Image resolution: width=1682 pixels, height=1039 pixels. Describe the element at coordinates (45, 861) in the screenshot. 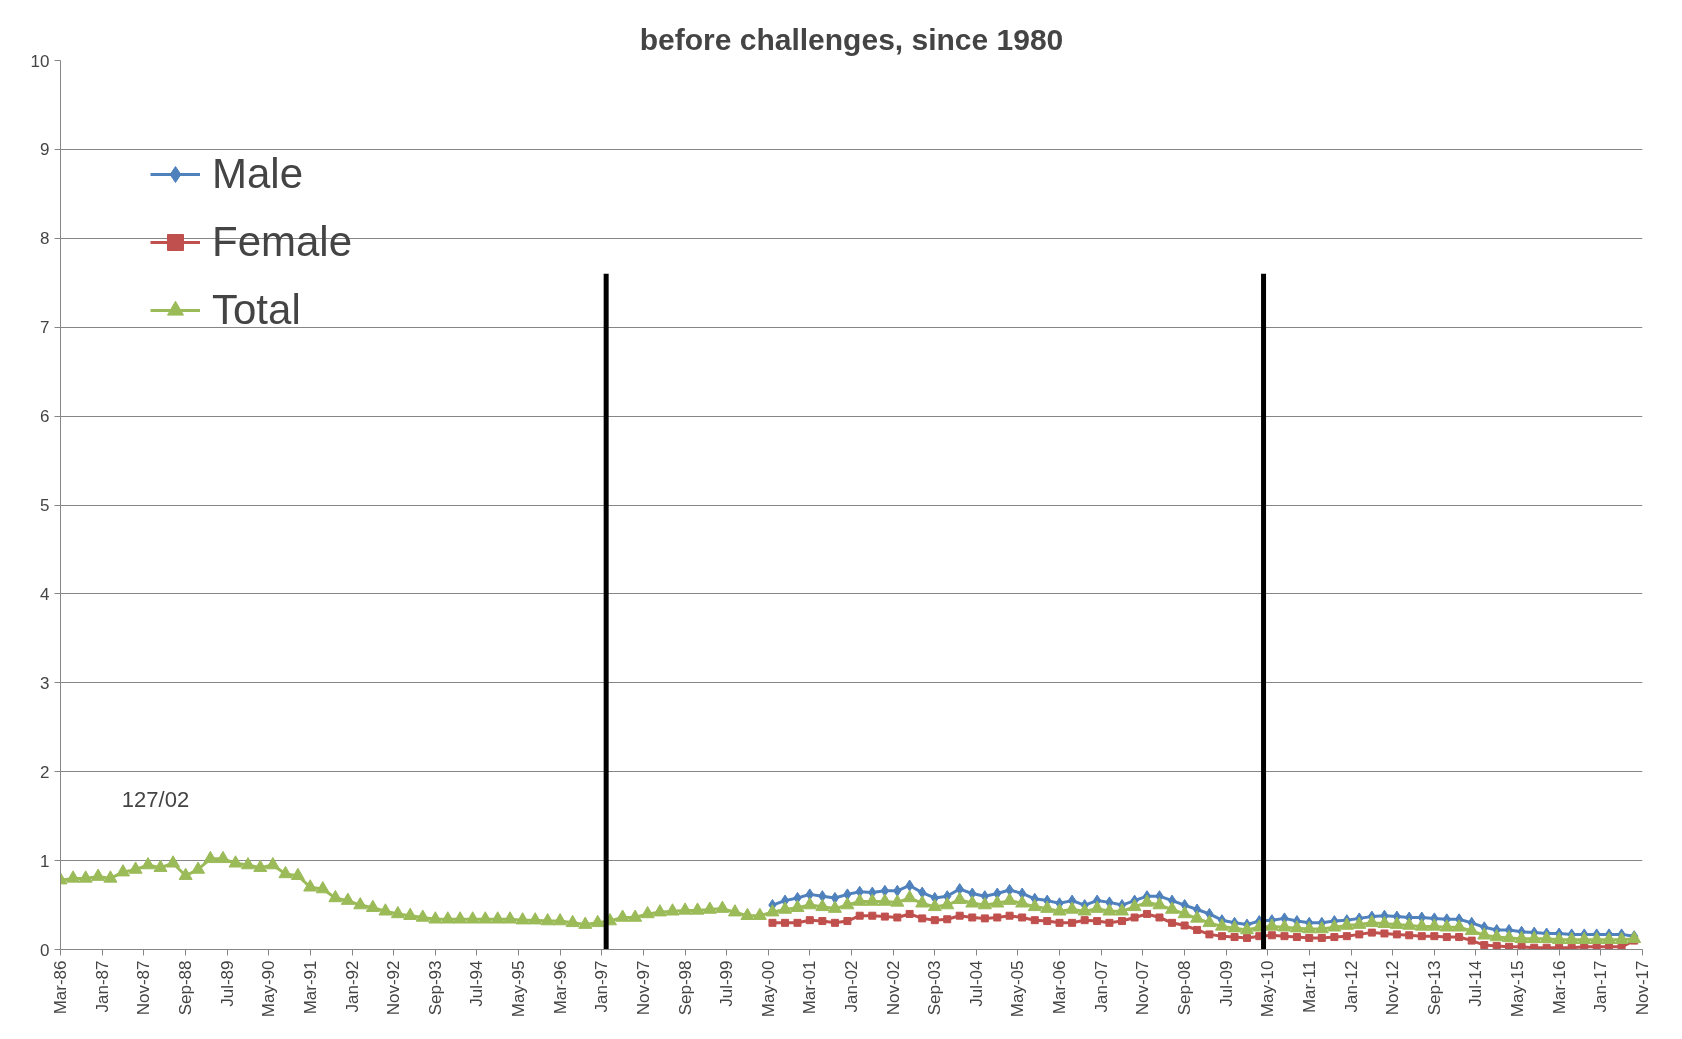

I see `y-tick-label: 1` at that location.